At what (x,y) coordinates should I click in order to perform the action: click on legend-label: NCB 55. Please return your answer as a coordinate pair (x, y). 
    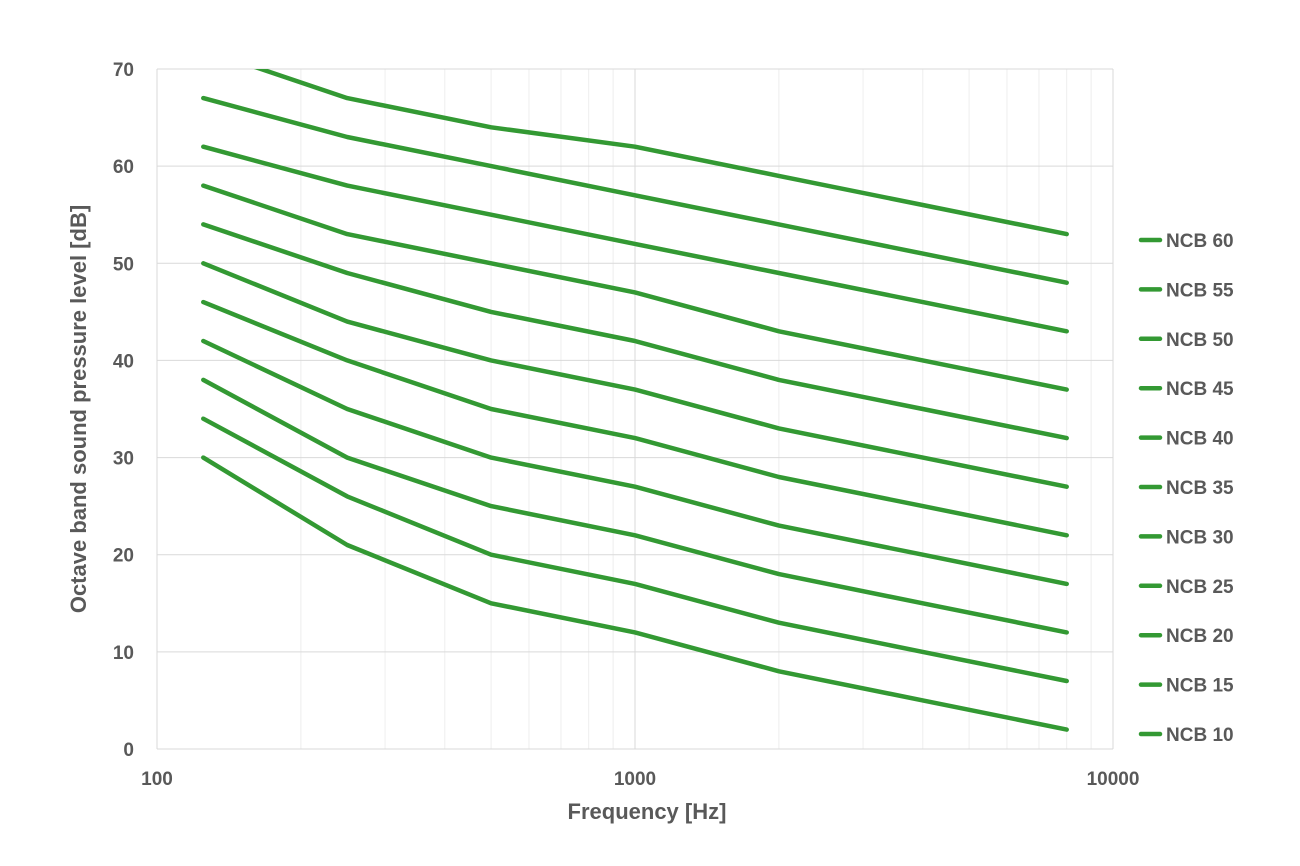
    Looking at the image, I should click on (1200, 290).